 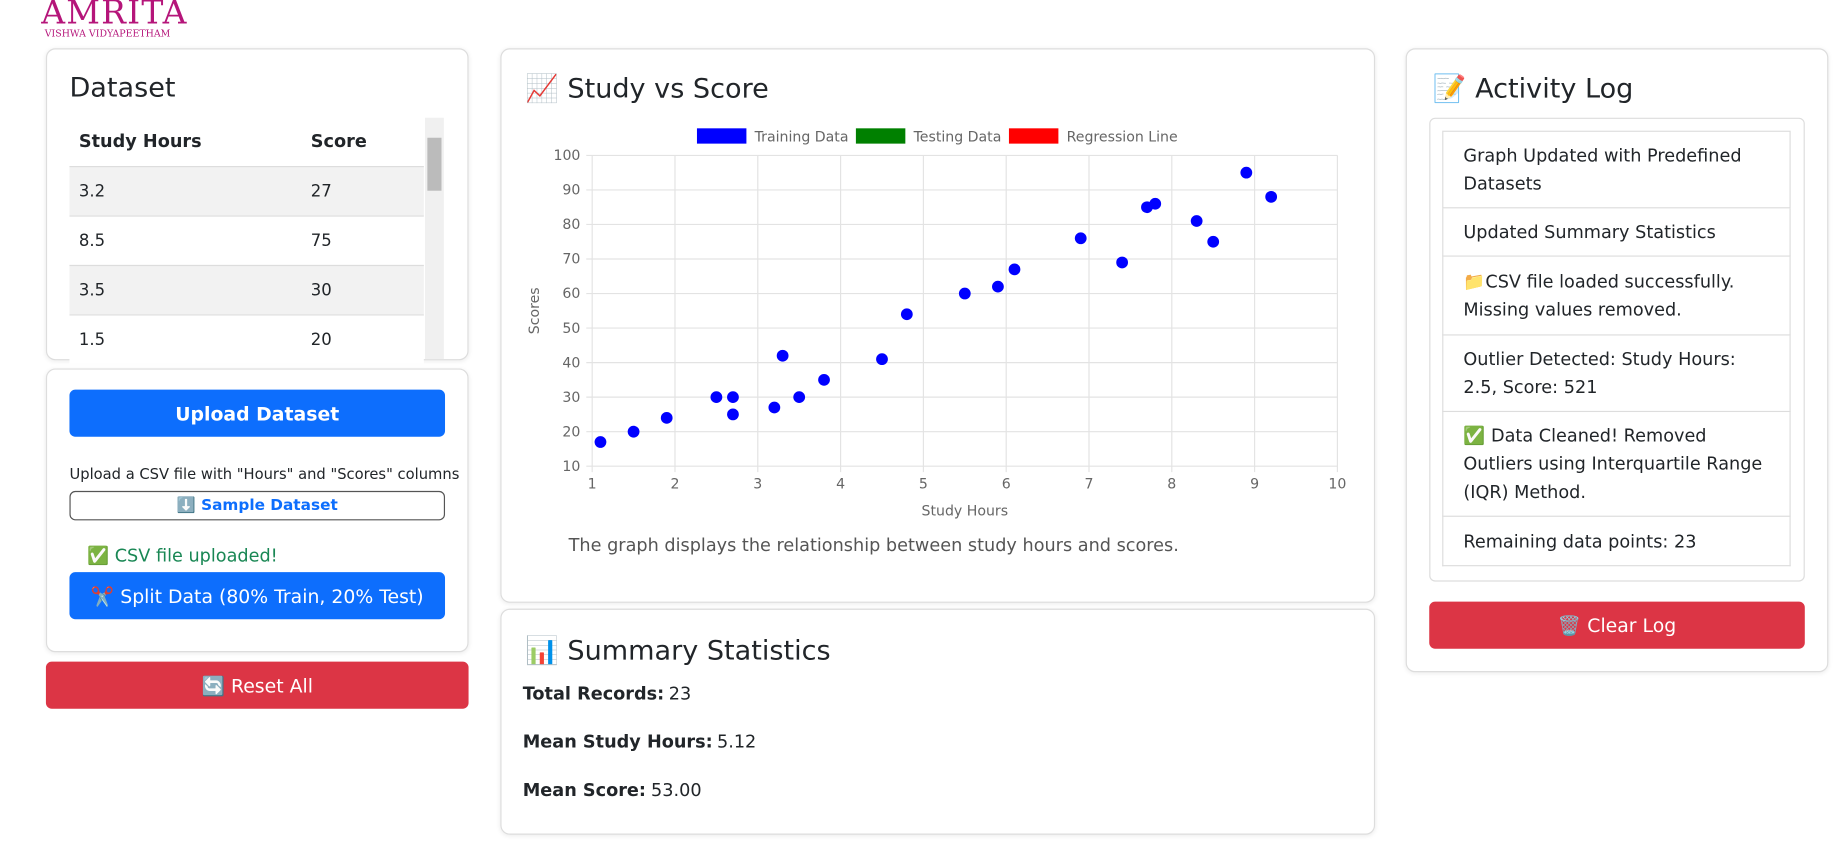 What do you see at coordinates (676, 790) in the screenshot?
I see `stat-value: 53.00` at bounding box center [676, 790].